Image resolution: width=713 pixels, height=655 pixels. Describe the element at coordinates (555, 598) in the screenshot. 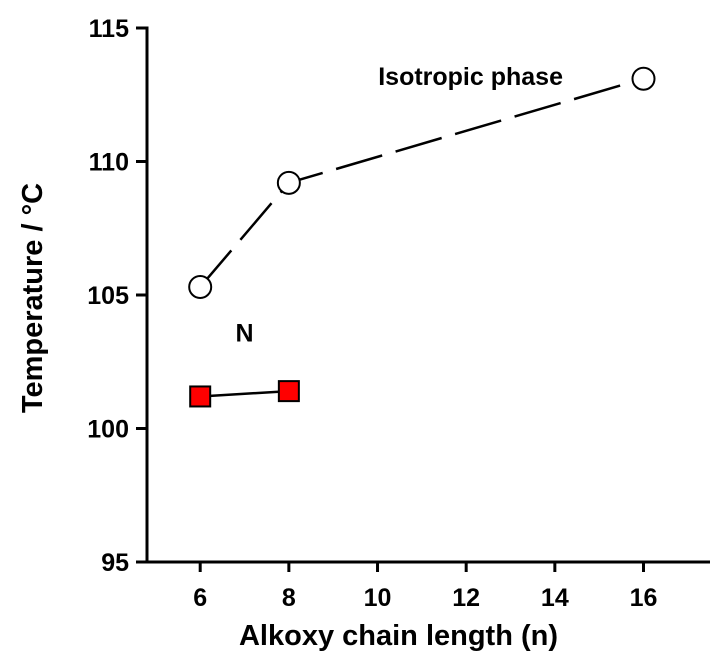

I see `x-tick-label-14: 14` at that location.